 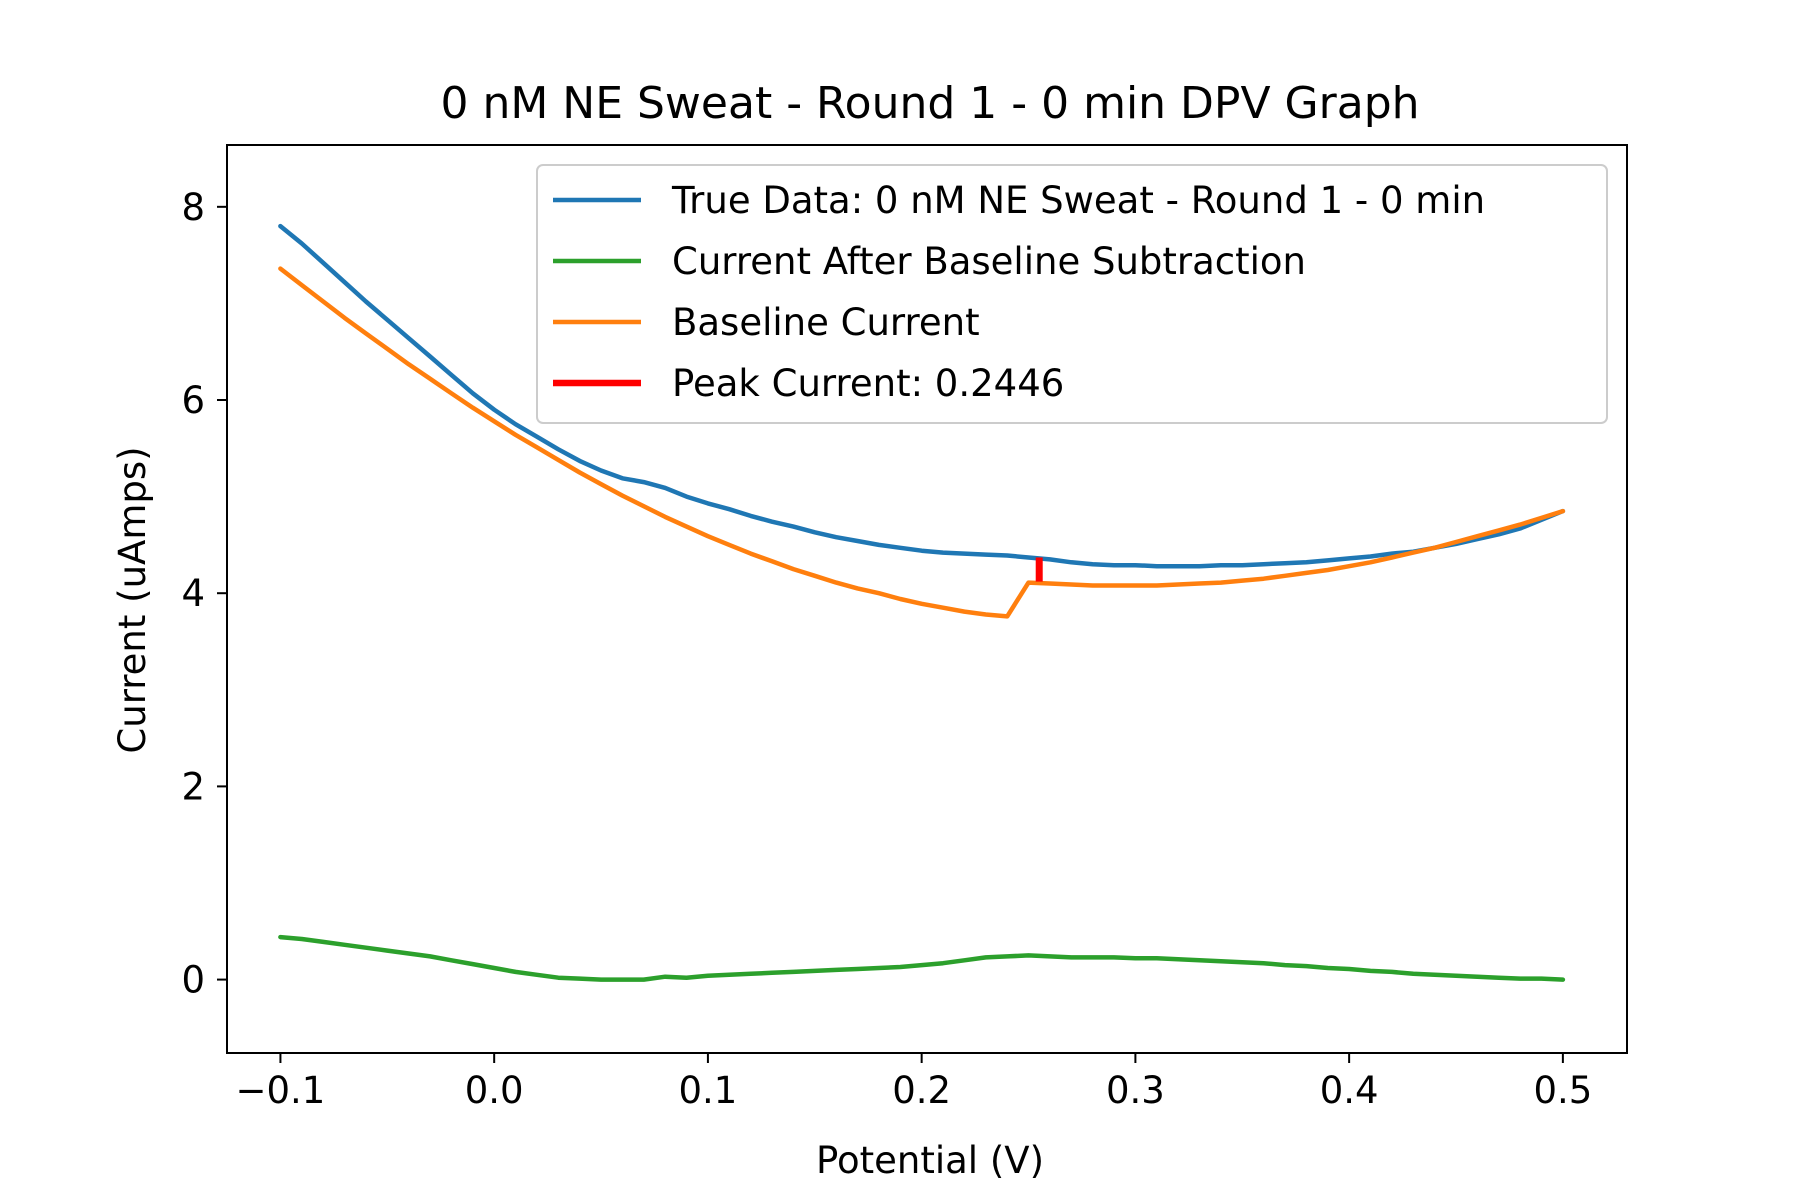 What do you see at coordinates (193, 400) in the screenshot?
I see `y-tick-label: 6` at bounding box center [193, 400].